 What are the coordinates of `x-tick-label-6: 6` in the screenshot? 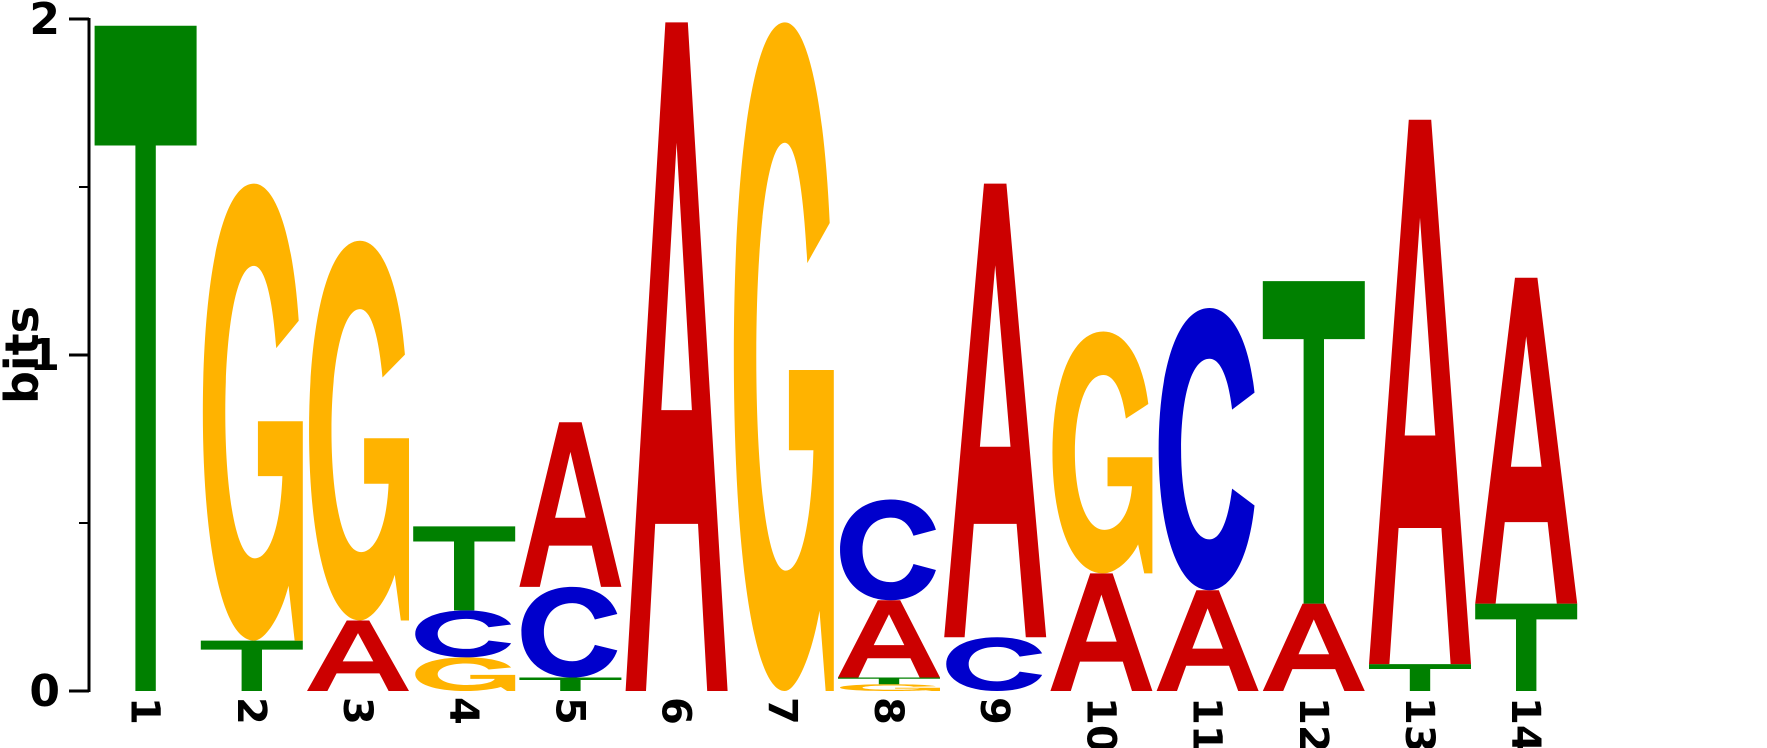 It's located at (676, 711).